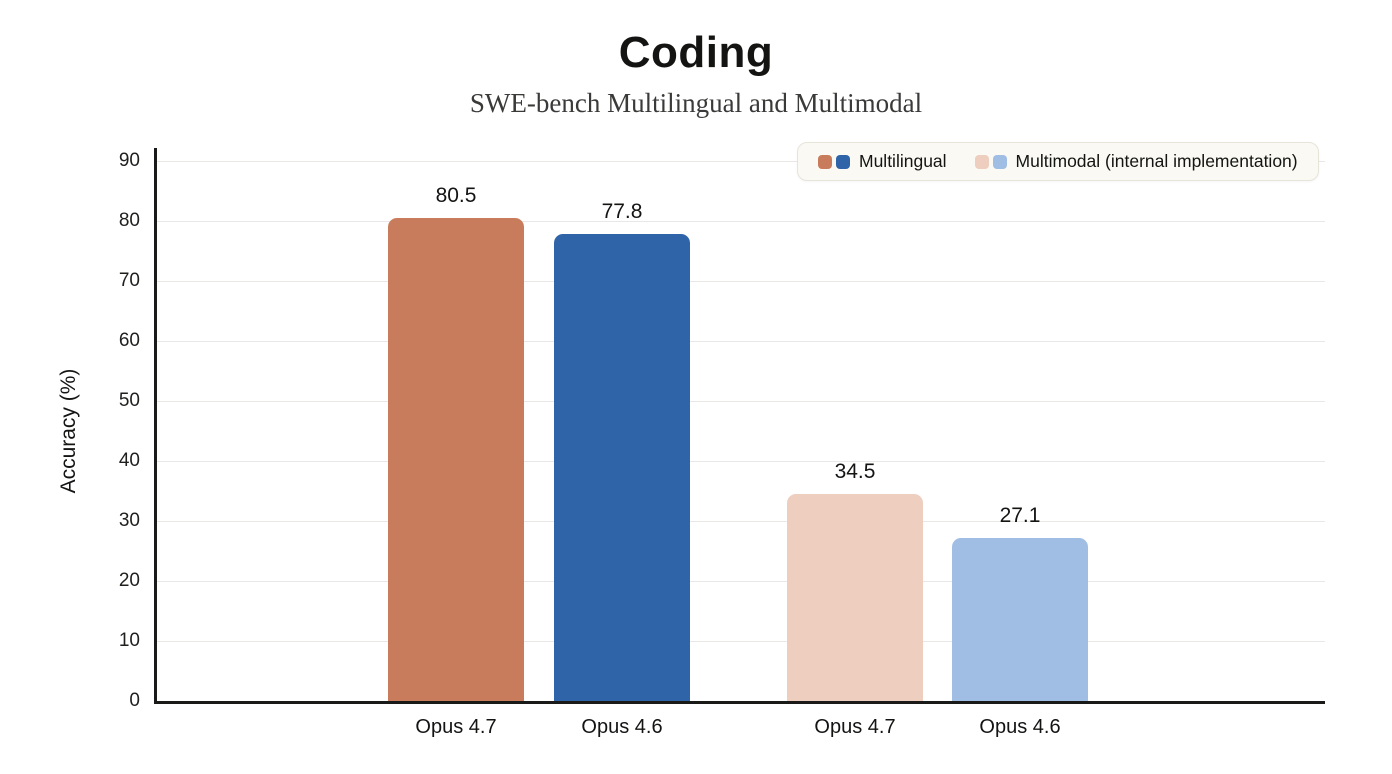  I want to click on chart-subtitle: SWE-bench Multilingual and Multimodal, so click(696, 103).